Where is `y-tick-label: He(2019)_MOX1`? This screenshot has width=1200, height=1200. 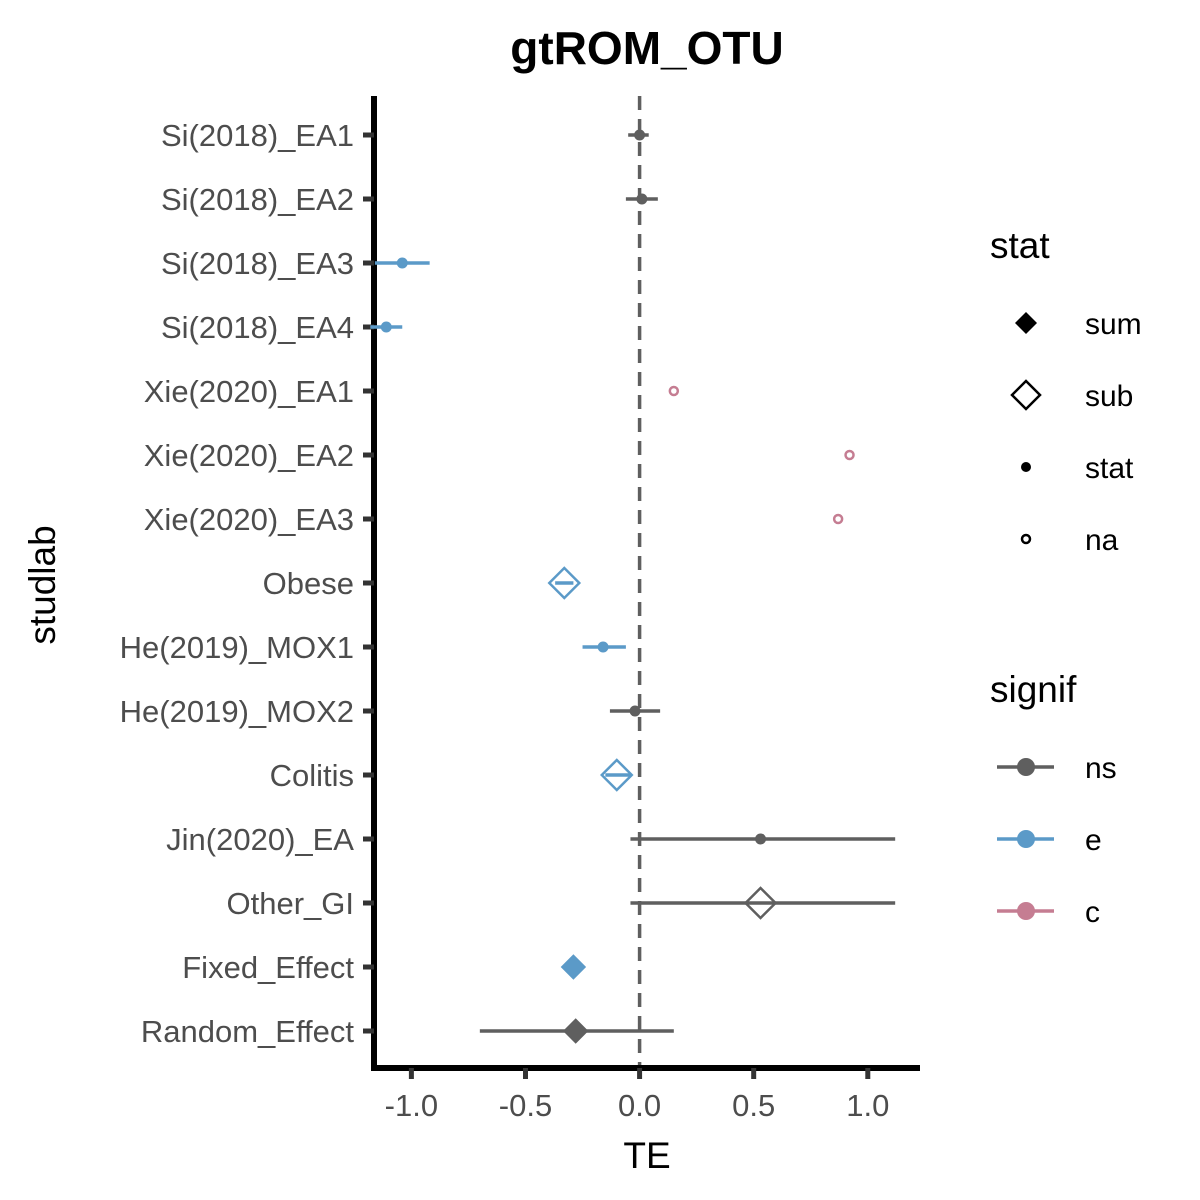
y-tick-label: He(2019)_MOX1 is located at coordinates (237, 647).